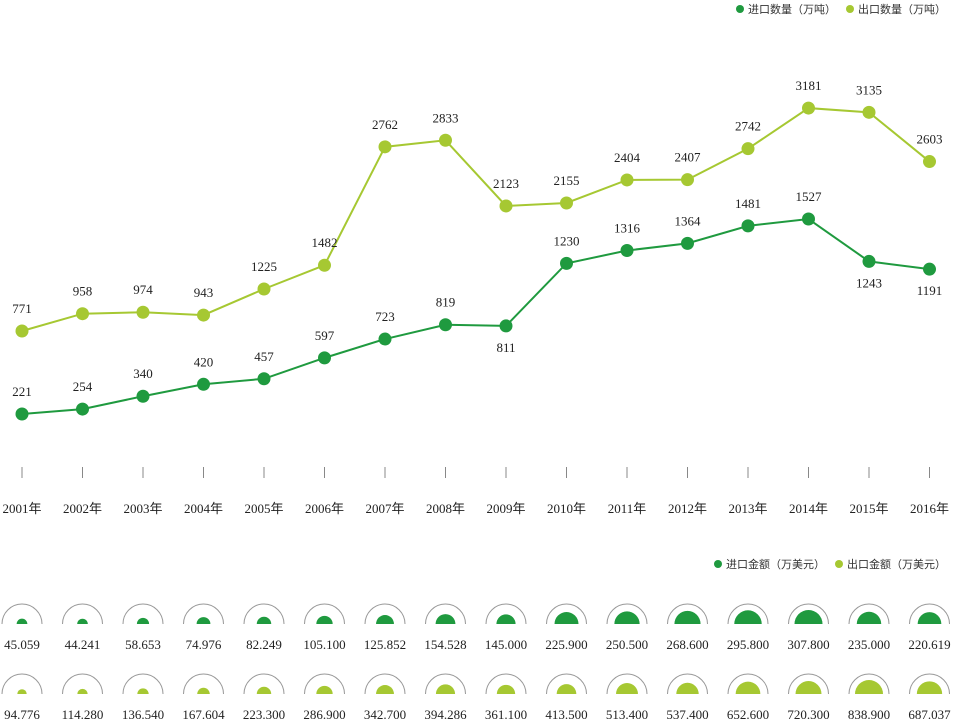 Image resolution: width=960 pixels, height=720 pixels. What do you see at coordinates (896, 565) in the screenshot?
I see `legend-export-value-label: 出口金额（万美元）` at bounding box center [896, 565].